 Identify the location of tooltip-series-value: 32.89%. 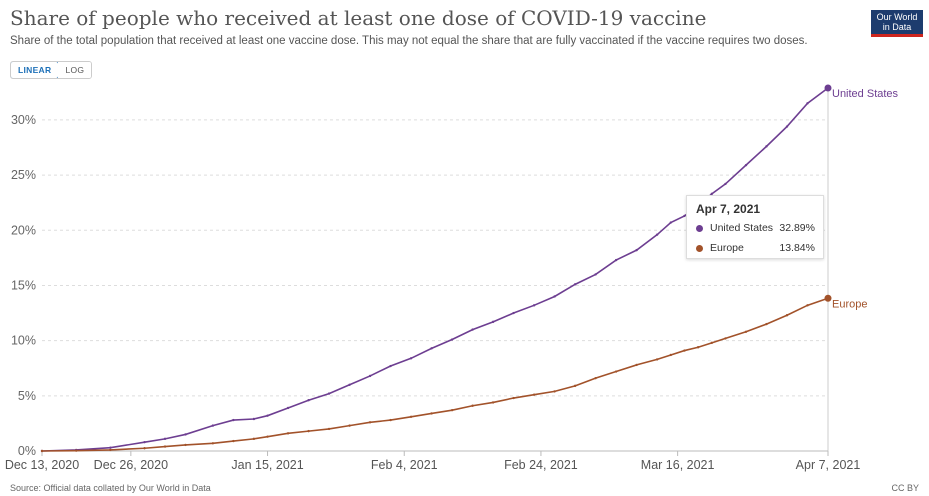
(797, 228).